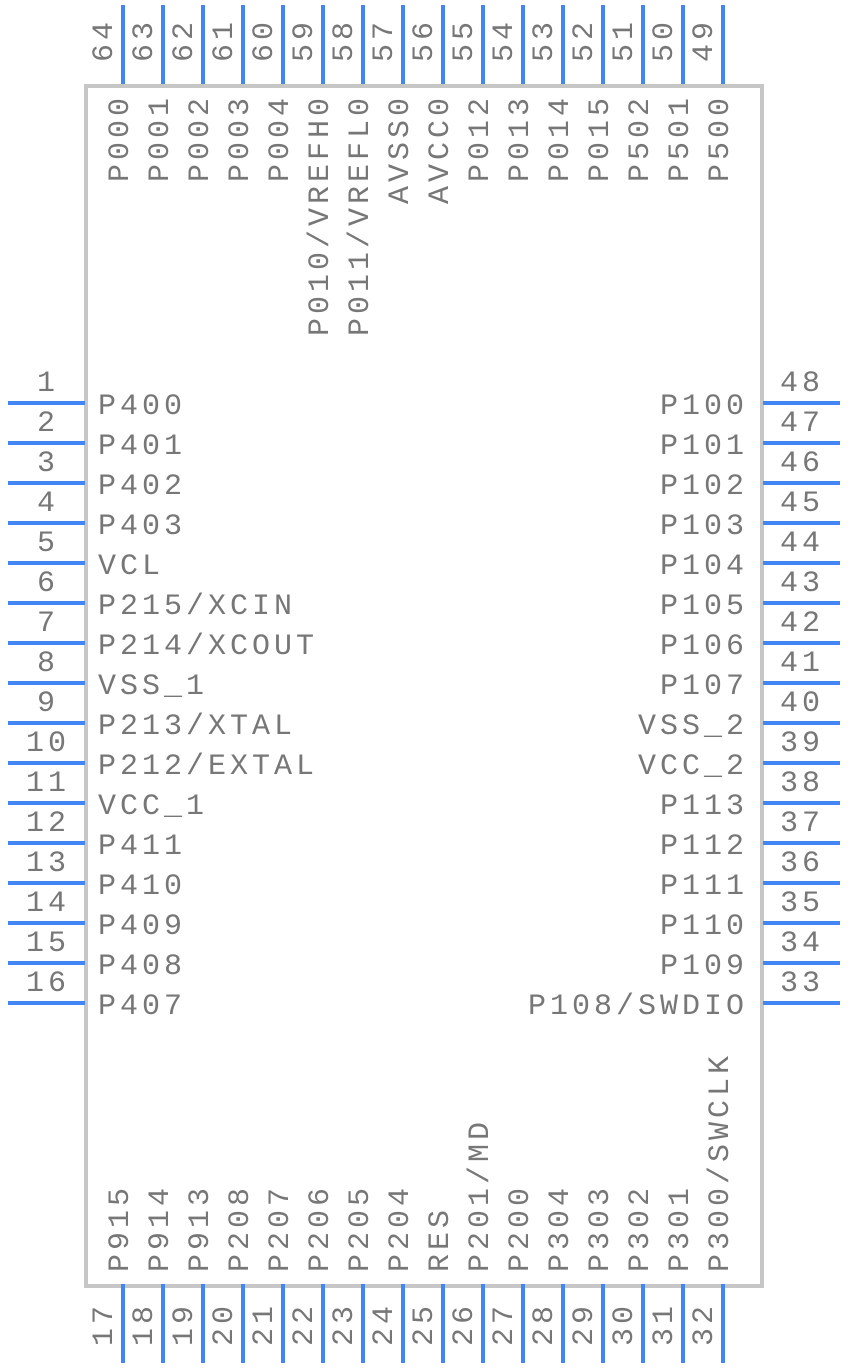 The image size is (848, 1368). What do you see at coordinates (601, 138) in the screenshot?
I see `pin-name-52: P015` at bounding box center [601, 138].